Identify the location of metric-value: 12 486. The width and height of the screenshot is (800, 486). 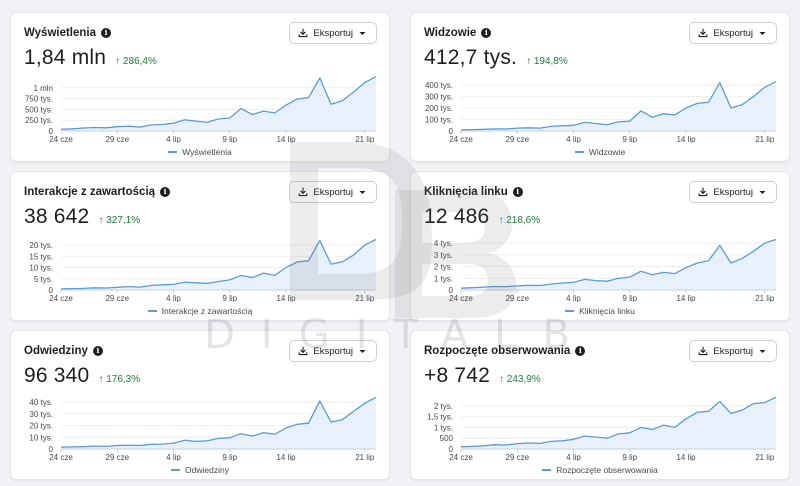
(457, 216).